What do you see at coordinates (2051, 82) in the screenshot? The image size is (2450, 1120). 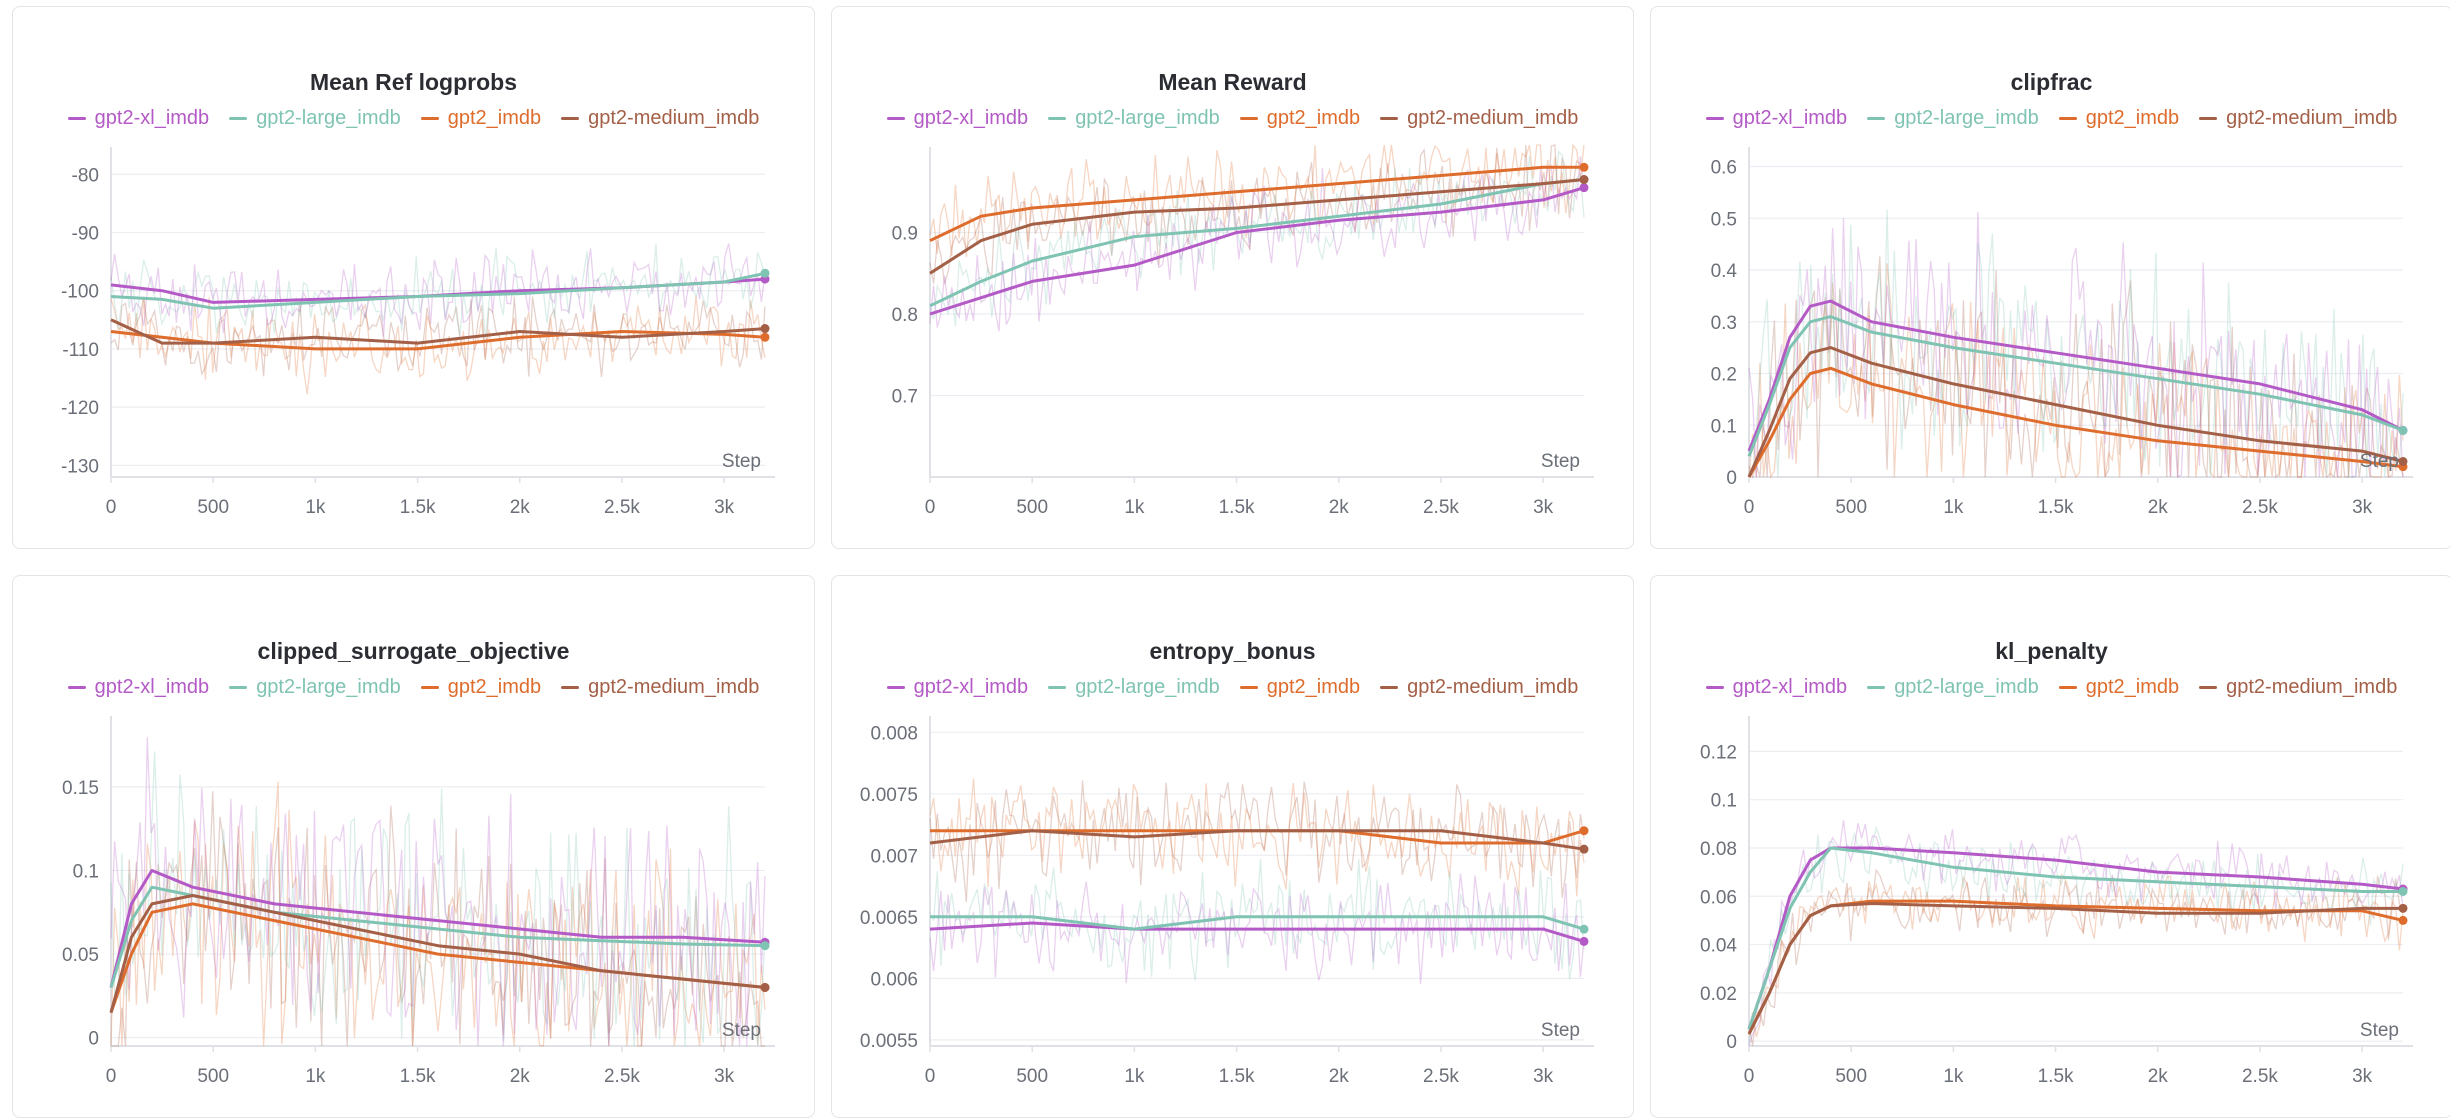 I see `chart-title: clipfrac` at bounding box center [2051, 82].